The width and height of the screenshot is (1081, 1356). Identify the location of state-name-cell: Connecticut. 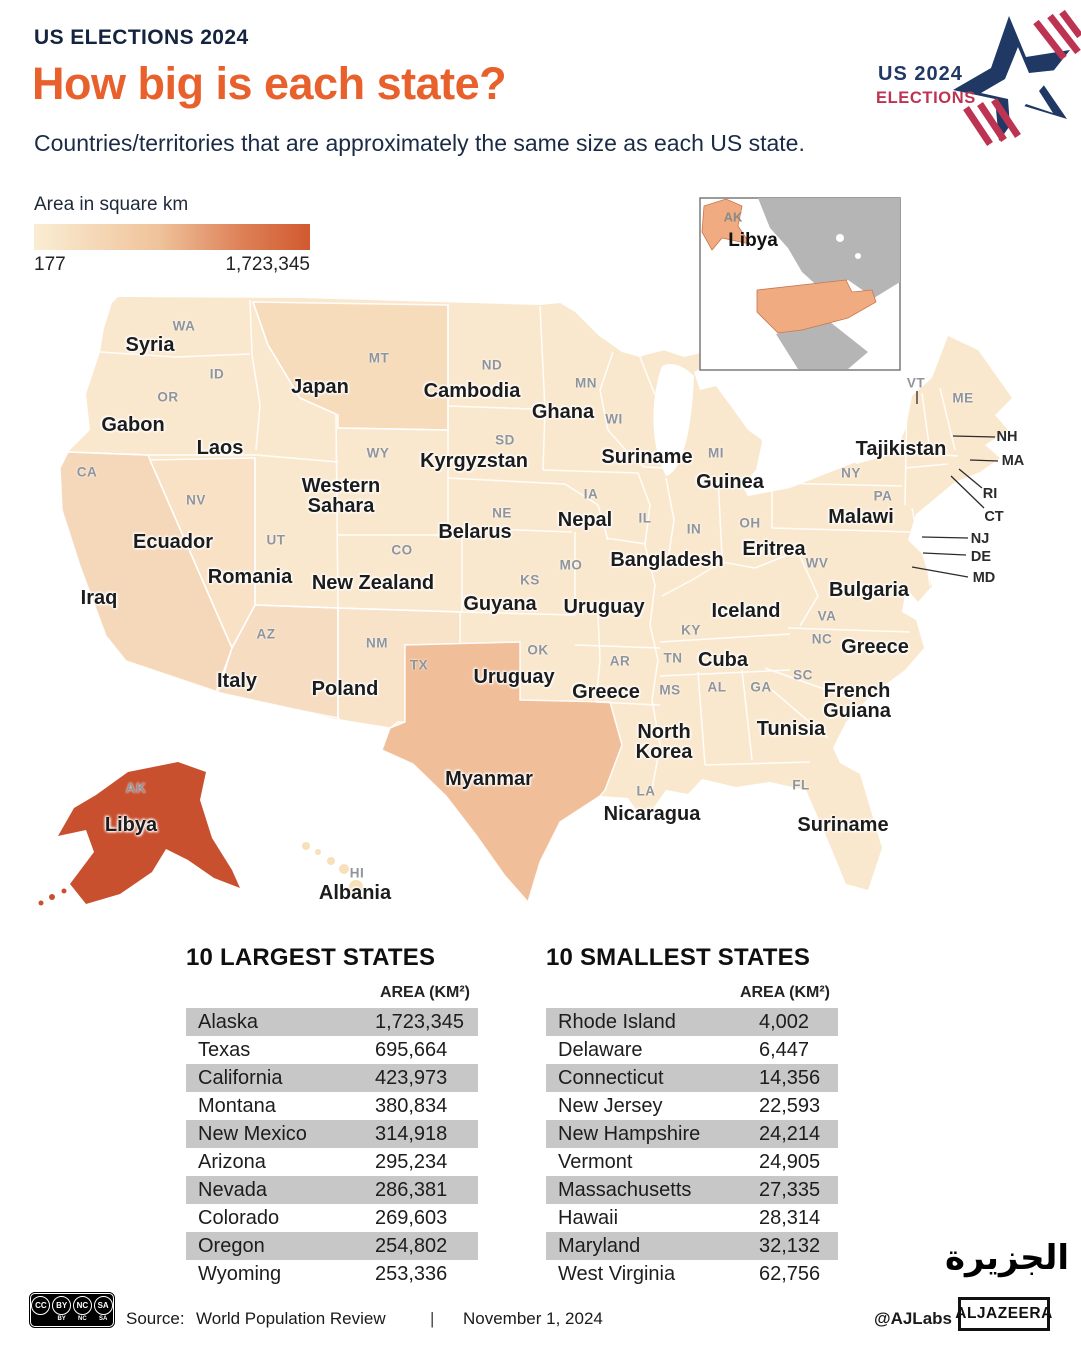
(611, 1077).